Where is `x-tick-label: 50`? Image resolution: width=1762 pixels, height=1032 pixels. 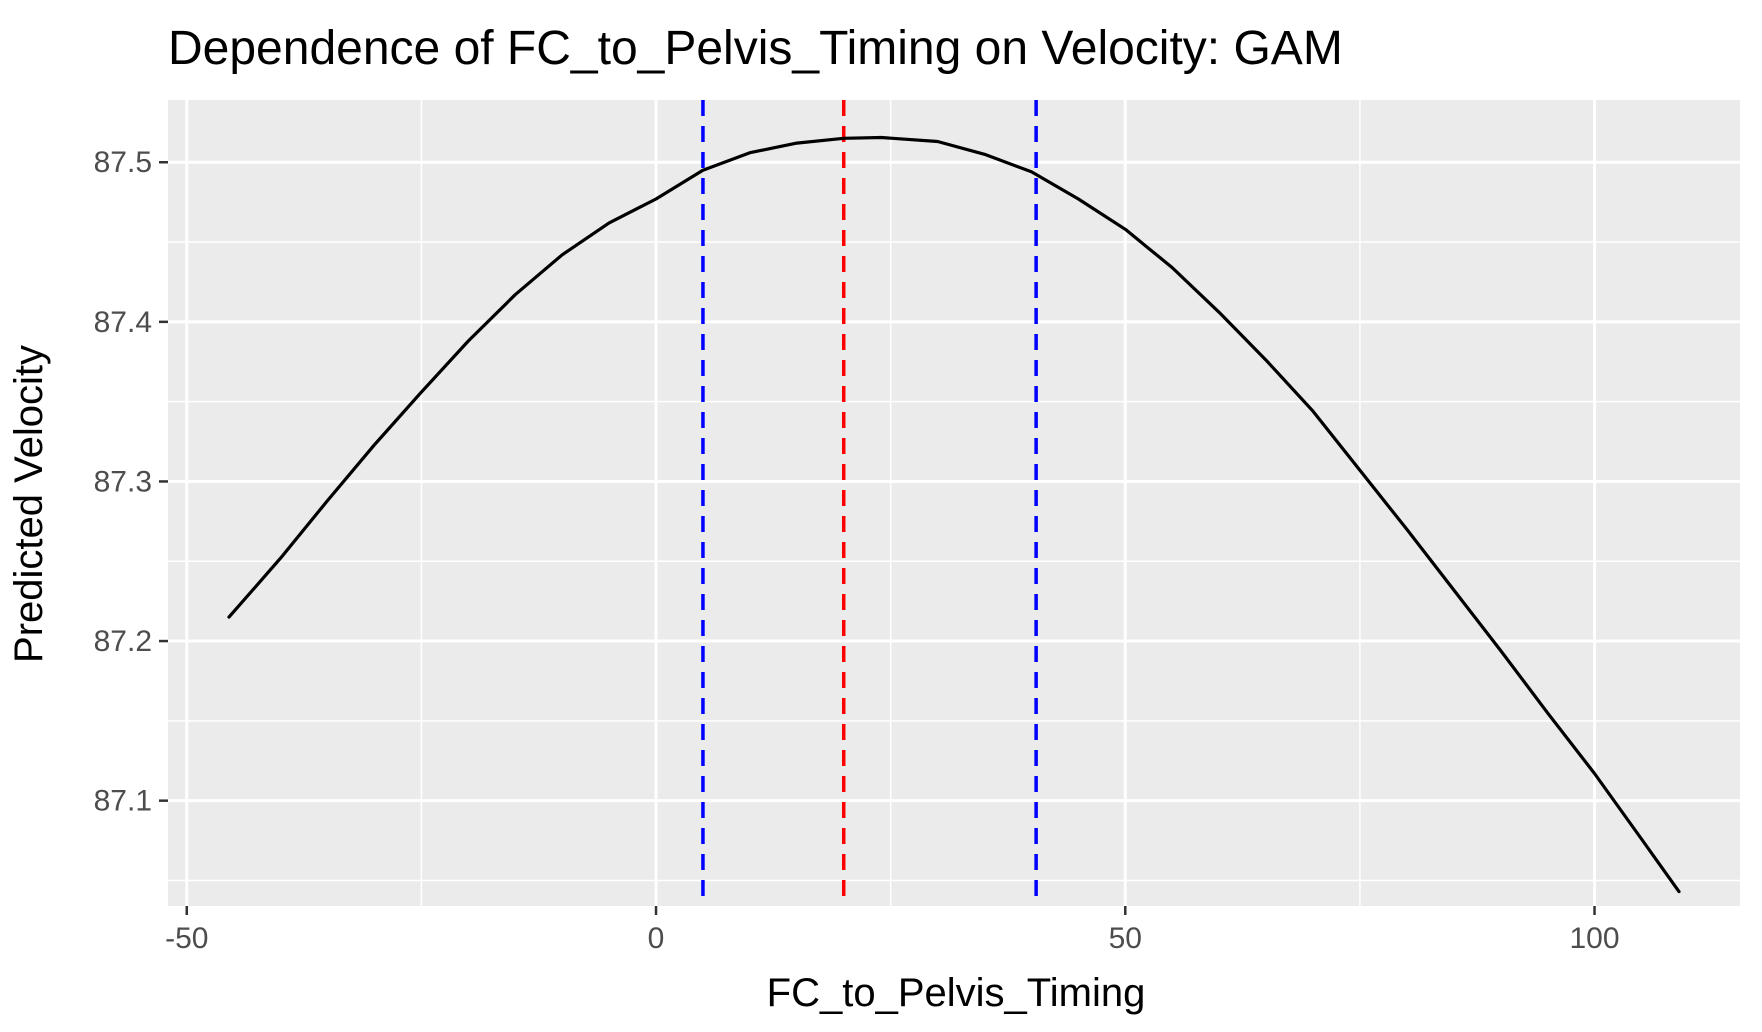 x-tick-label: 50 is located at coordinates (1125, 938).